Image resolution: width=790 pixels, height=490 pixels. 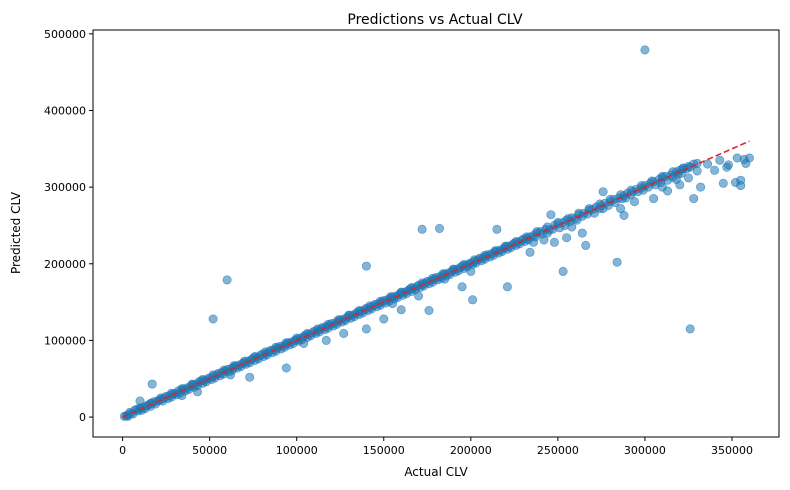 I want to click on y-tick-label: 400000, so click(x=65, y=110).